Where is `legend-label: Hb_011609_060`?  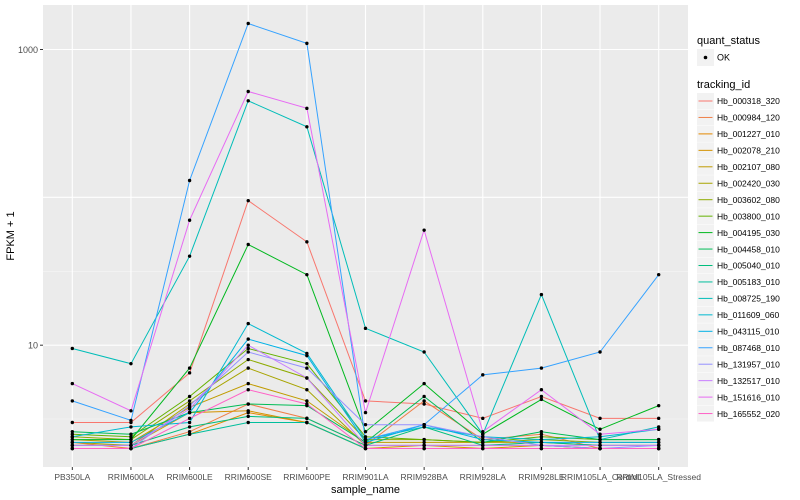
legend-label: Hb_011609_060 is located at coordinates (748, 315).